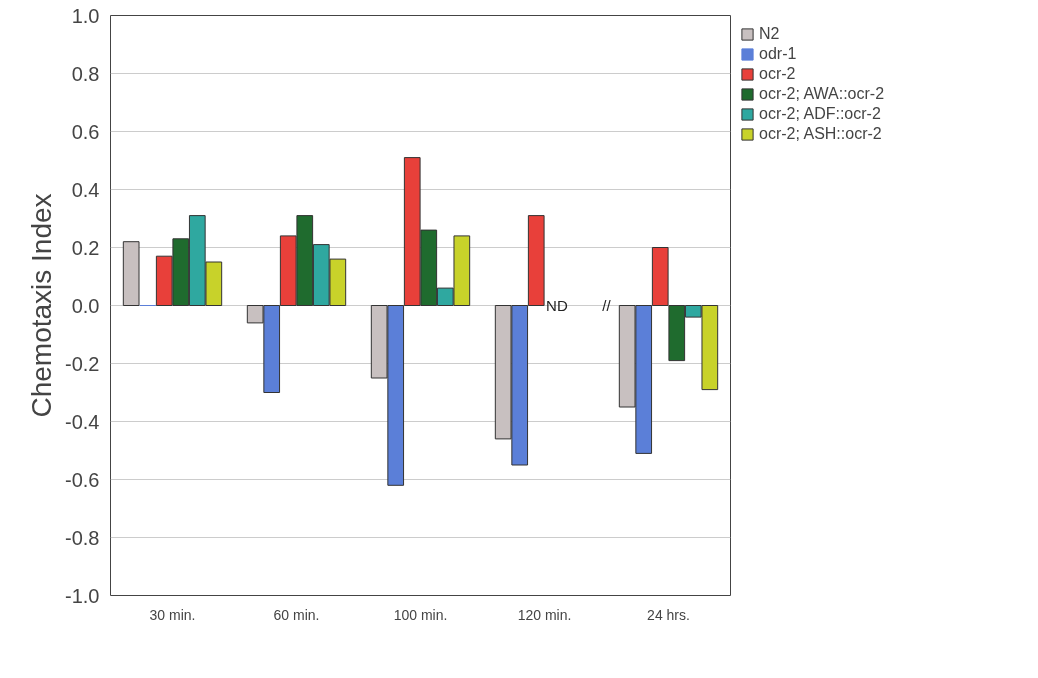  Describe the element at coordinates (820, 134) in the screenshot. I see `legend-label: ocr-2; ASH::ocr-2` at that location.